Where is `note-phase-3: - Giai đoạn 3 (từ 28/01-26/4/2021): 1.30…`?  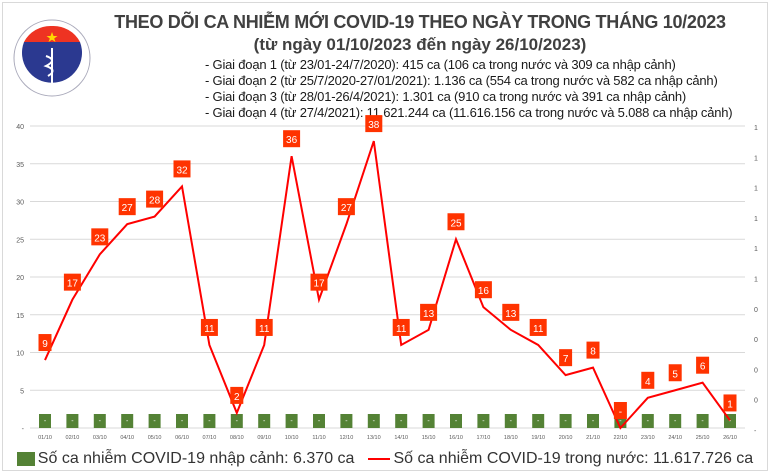
note-phase-3: - Giai đoạn 3 (từ 28/01-26/4/2021): 1.30… is located at coordinates (446, 96).